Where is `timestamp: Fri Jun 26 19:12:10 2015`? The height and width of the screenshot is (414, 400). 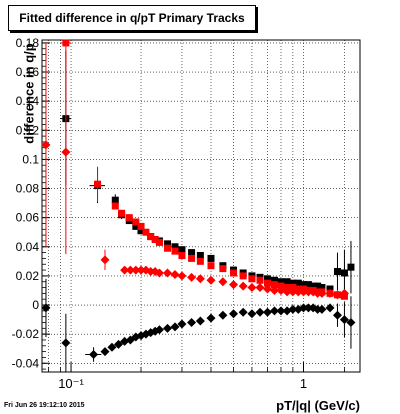 timestamp: Fri Jun 26 19:12:10 2015 is located at coordinates (44, 405).